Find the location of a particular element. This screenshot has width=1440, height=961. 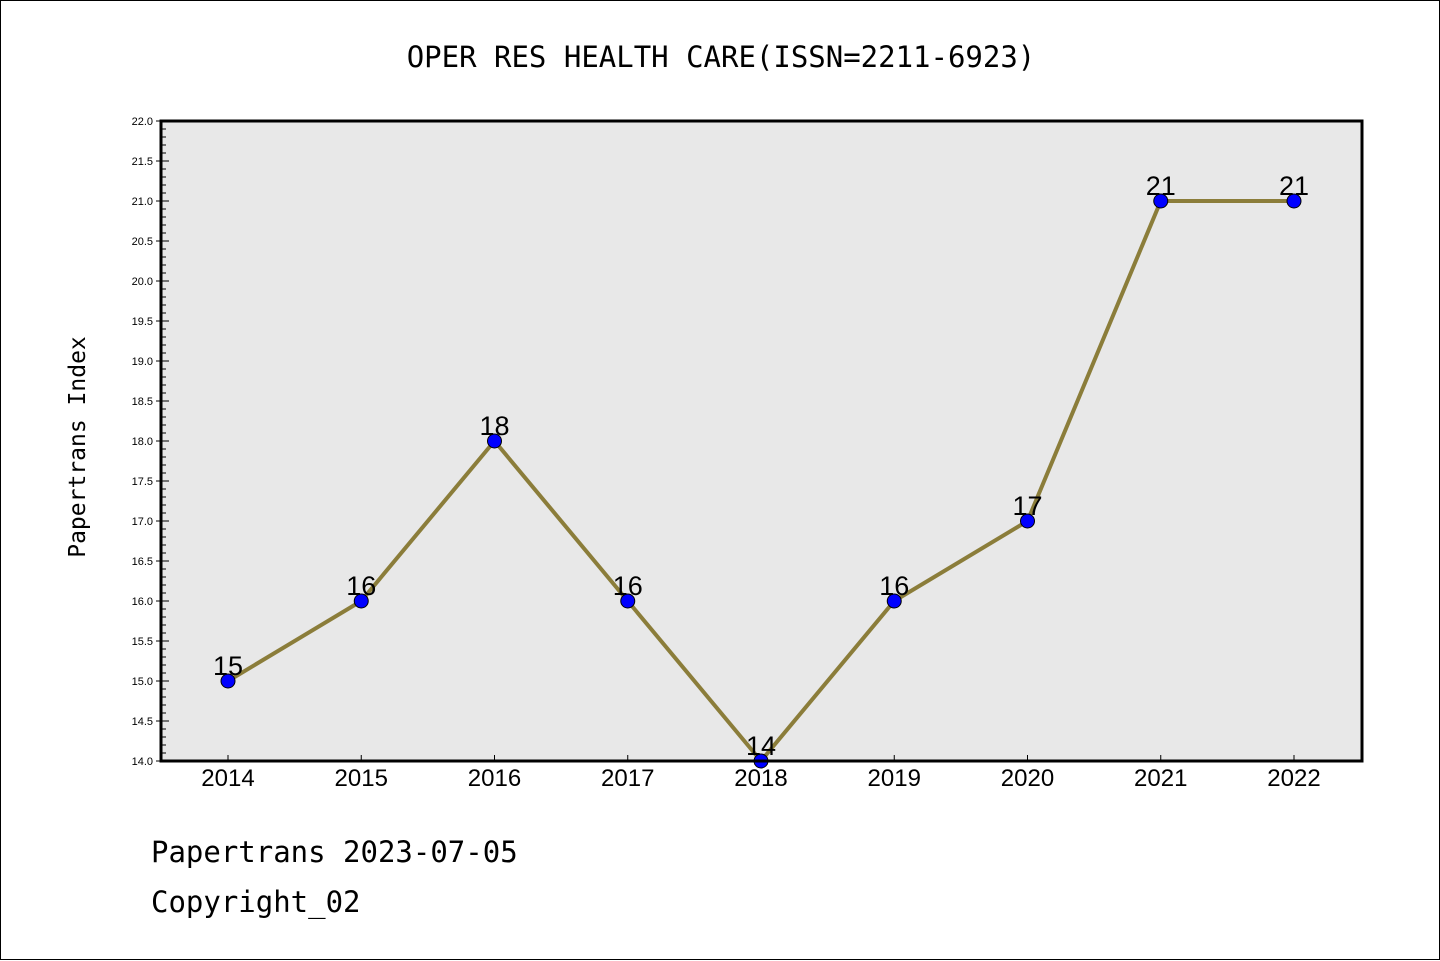

y-tick-label: 21.0 is located at coordinates (142, 202).